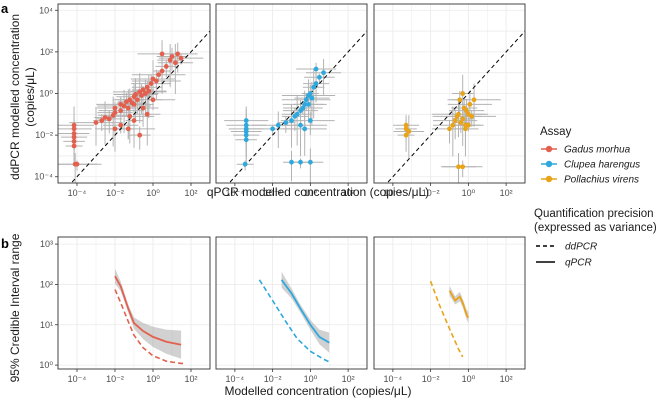  What do you see at coordinates (594, 214) in the screenshot?
I see `precision-legend-title-line1: Quantification precision` at bounding box center [594, 214].